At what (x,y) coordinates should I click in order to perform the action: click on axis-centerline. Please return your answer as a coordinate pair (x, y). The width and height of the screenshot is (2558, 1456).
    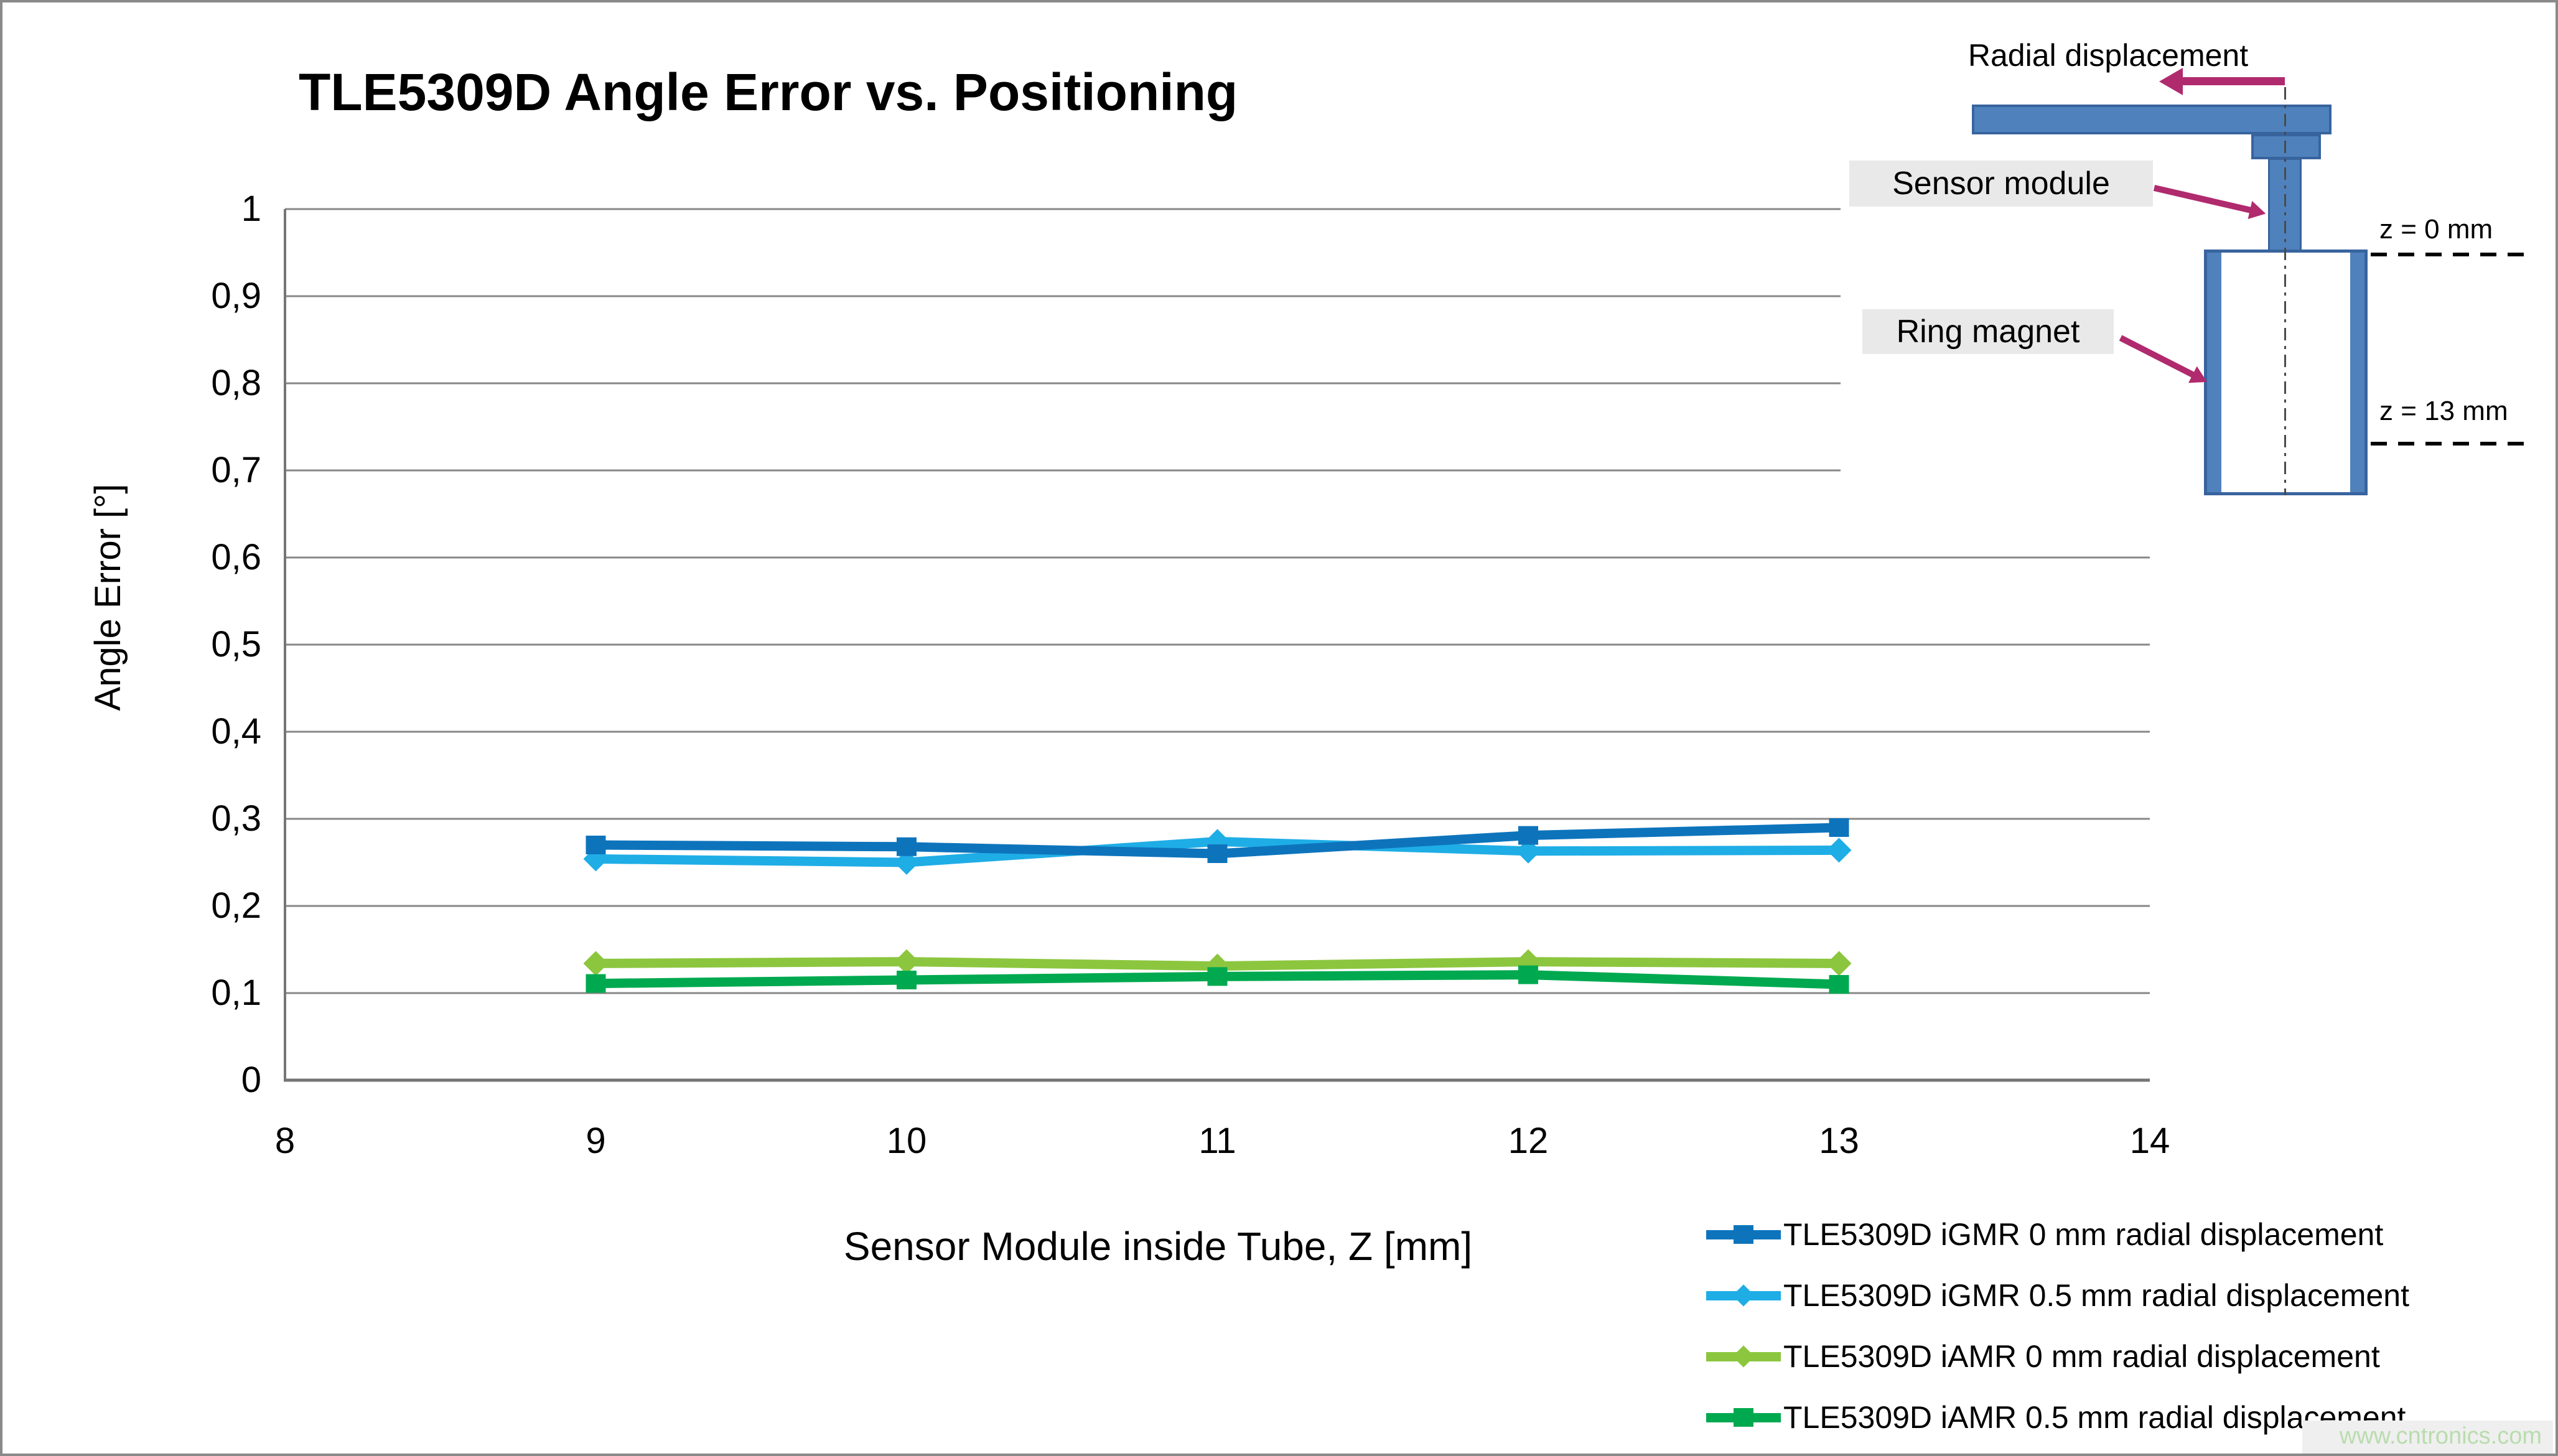
    Looking at the image, I should click on (2285, 291).